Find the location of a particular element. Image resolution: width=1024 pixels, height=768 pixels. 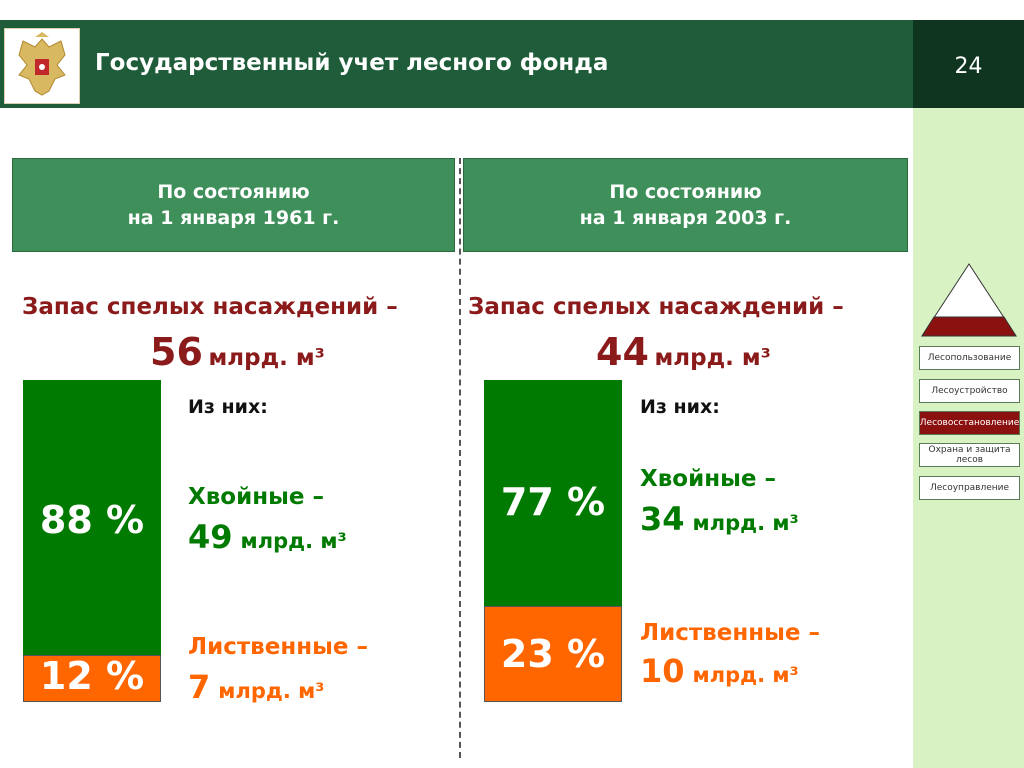

coniferous-value-1961: 49 млрд. м³ is located at coordinates (267, 537).